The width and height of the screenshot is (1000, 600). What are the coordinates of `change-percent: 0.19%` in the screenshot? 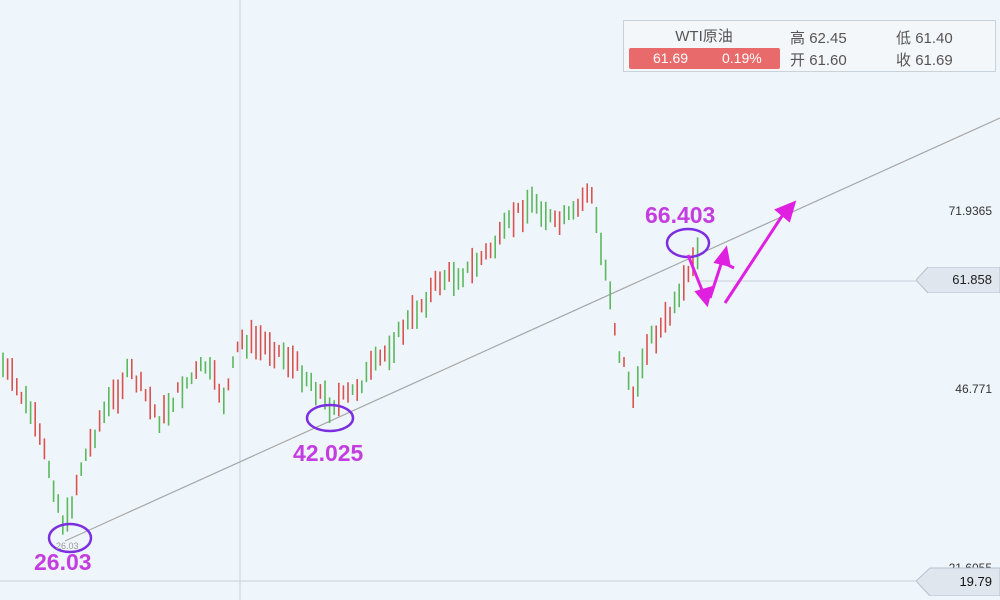 It's located at (742, 58).